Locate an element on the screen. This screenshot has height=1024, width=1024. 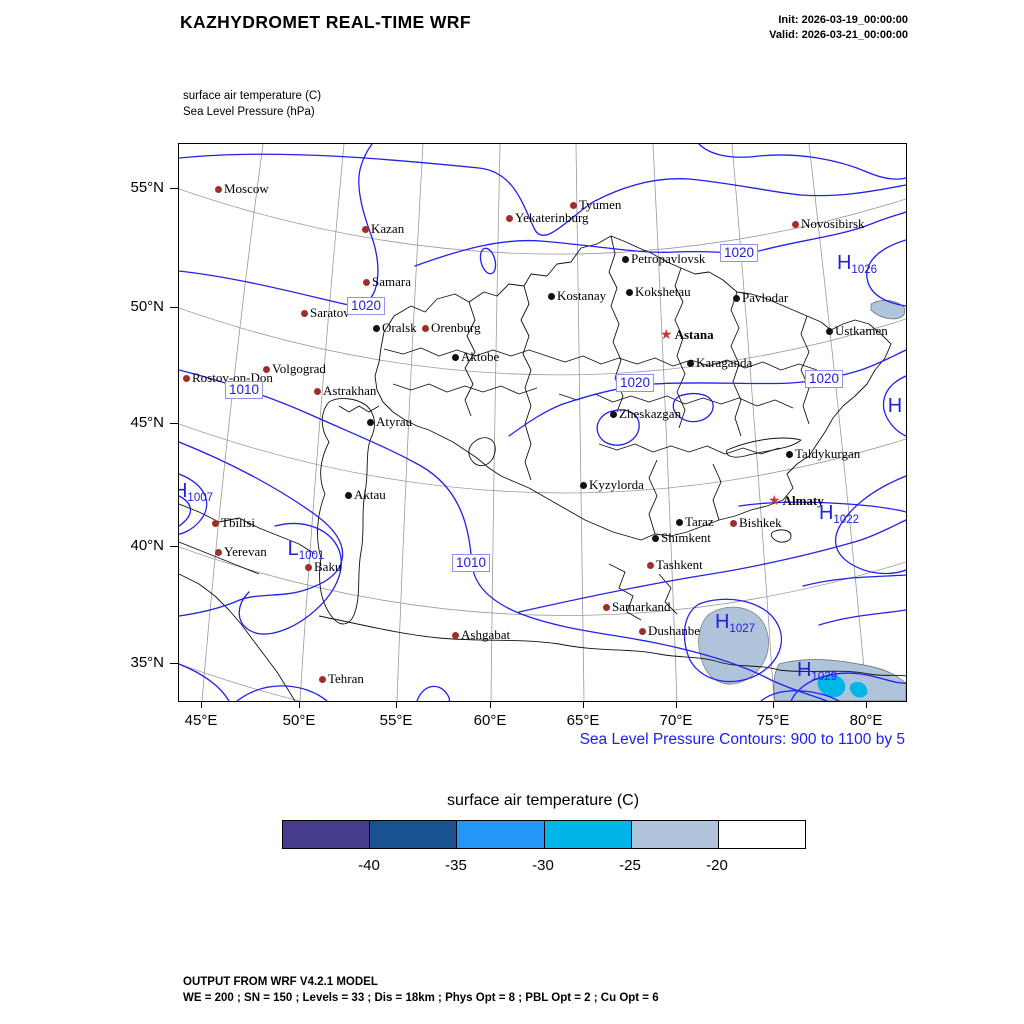
city-atyrau: Atyrau is located at coordinates (389, 422).